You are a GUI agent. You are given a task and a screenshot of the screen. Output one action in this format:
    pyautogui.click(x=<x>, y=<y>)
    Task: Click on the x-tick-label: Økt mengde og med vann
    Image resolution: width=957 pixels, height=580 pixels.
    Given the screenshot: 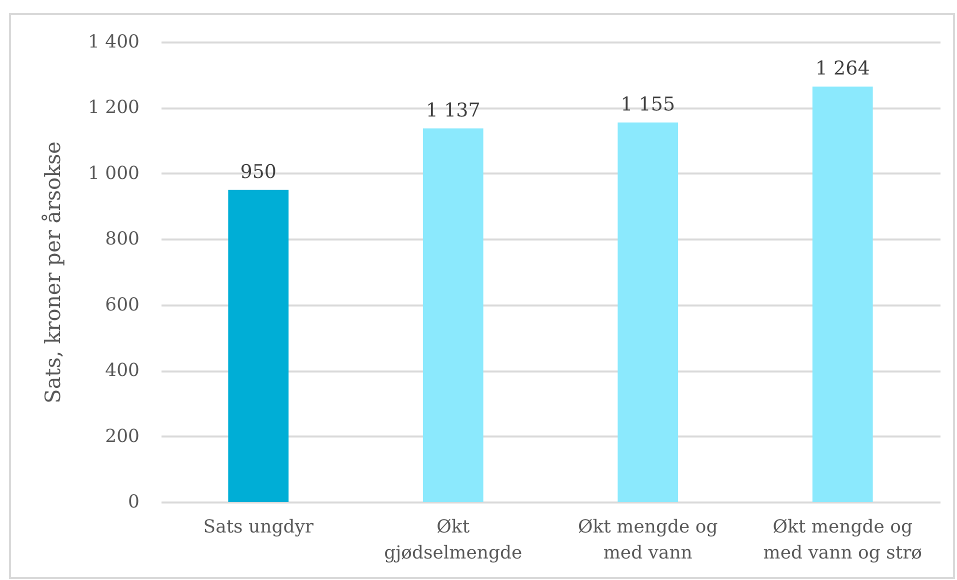 What is the action you would take?
    pyautogui.click(x=648, y=540)
    